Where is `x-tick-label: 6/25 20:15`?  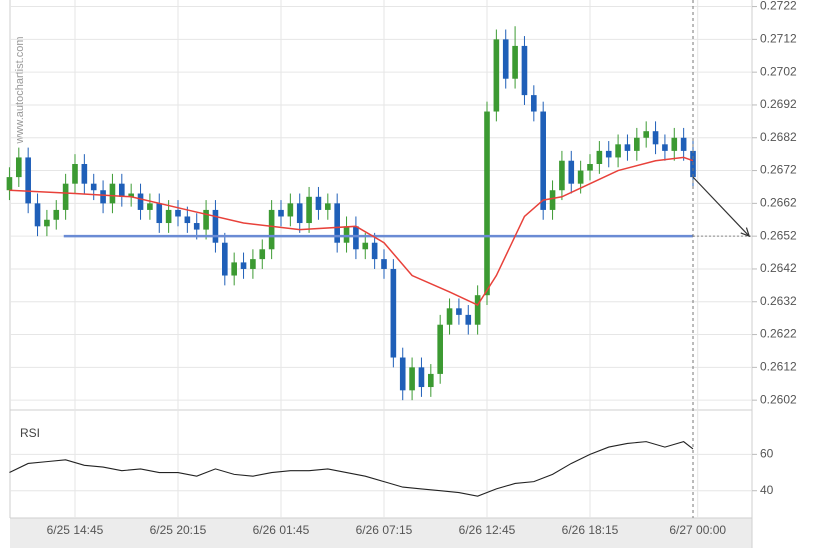
x-tick-label: 6/25 20:15 is located at coordinates (178, 530).